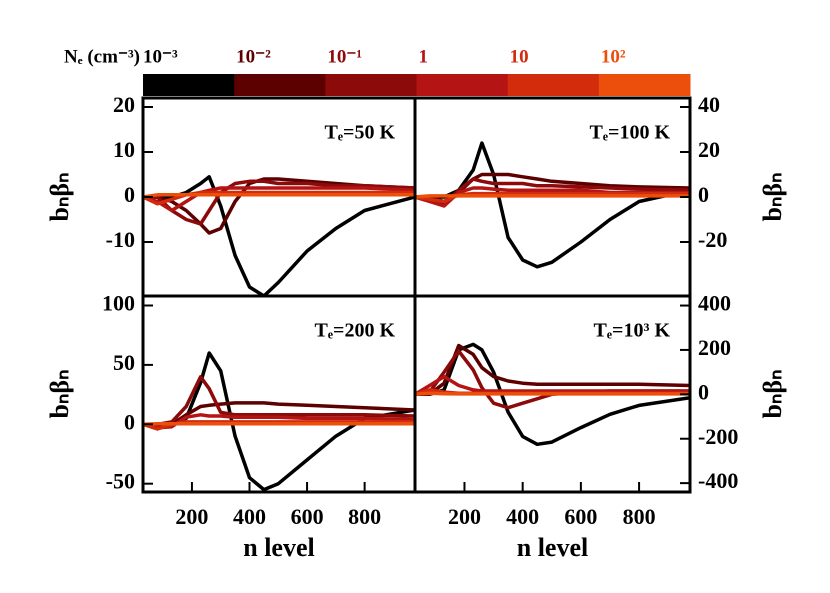 This screenshot has height=593, width=830. I want to click on y-tick-label: -50, so click(120, 481).